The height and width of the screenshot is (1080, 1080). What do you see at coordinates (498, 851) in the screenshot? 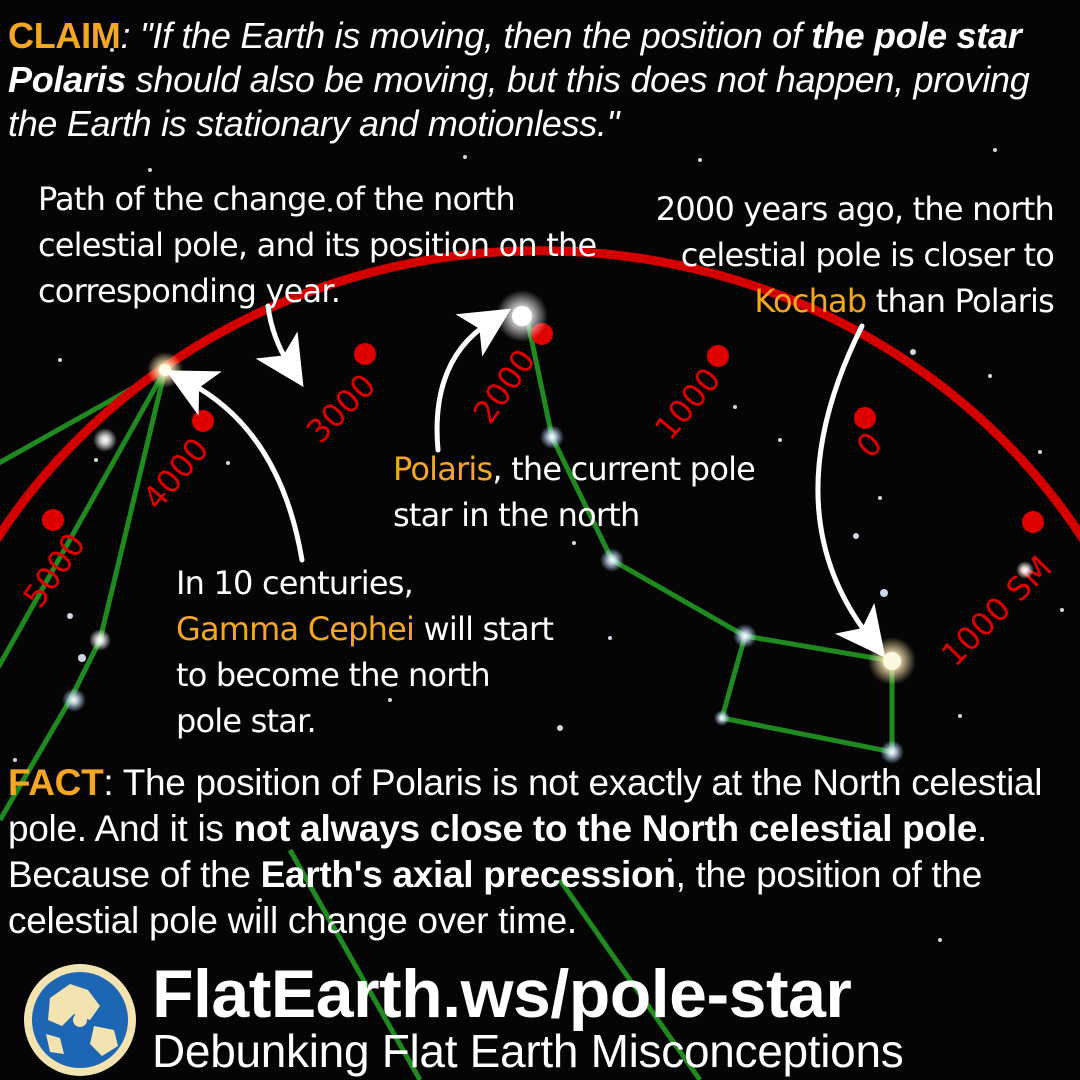
I see `fact-body-2: . Because of the` at bounding box center [498, 851].